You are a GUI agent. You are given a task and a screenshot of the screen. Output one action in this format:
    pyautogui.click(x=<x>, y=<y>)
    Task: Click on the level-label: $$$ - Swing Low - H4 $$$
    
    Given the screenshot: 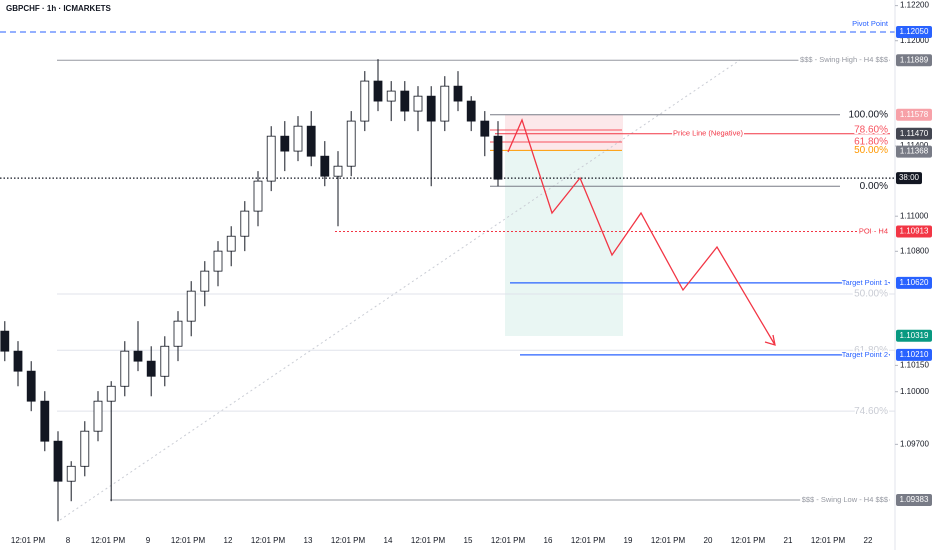 What is the action you would take?
    pyautogui.click(x=845, y=499)
    